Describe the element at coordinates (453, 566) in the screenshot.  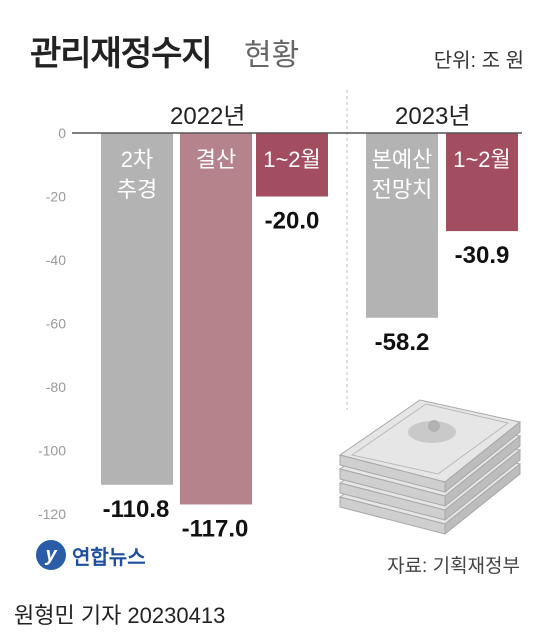
I see `source-note: 자료: 기획재정부` at that location.